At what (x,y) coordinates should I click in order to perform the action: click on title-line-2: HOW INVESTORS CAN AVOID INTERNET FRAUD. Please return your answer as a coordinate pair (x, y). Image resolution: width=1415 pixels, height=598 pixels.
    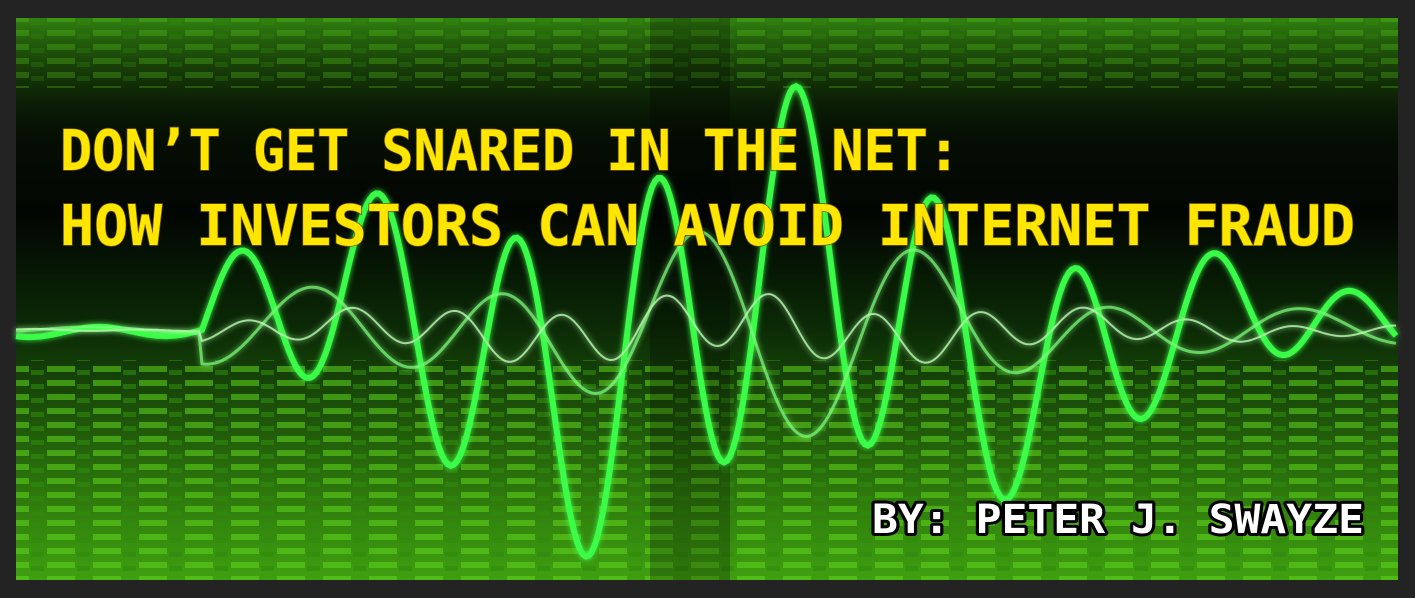
    Looking at the image, I should click on (707, 226).